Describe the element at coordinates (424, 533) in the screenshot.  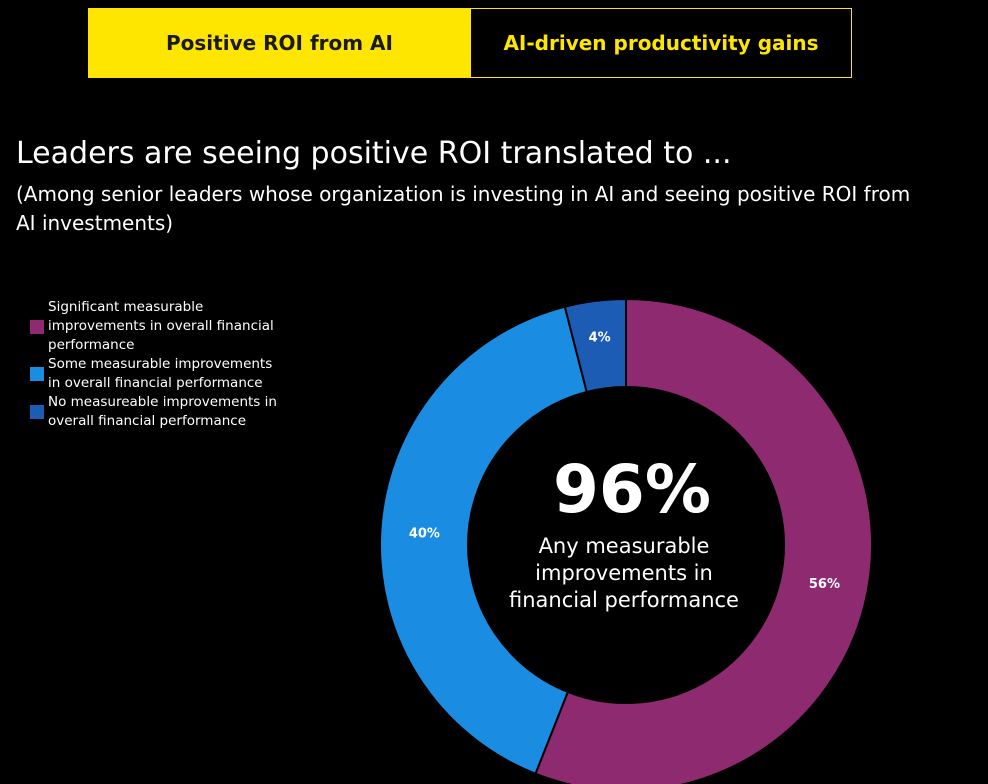
I see `data-label: 40%` at that location.